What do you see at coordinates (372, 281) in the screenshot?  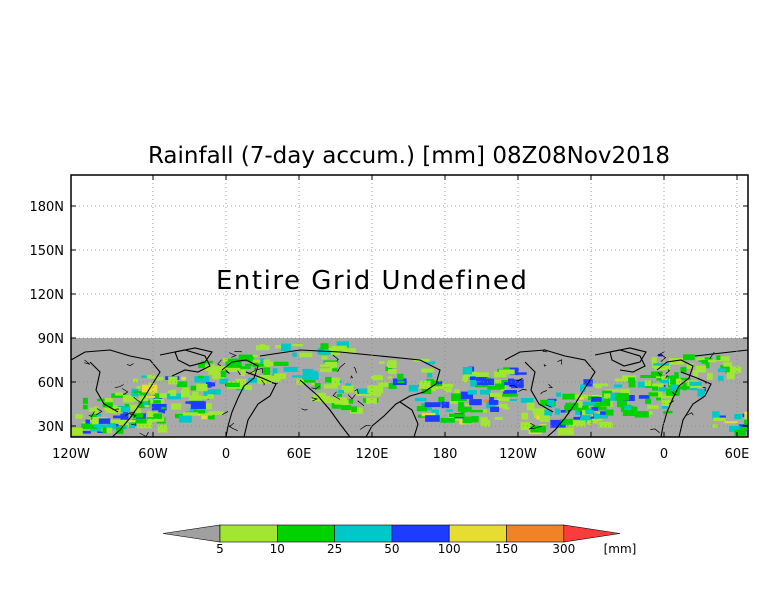 I see `undefined-annotation: Entire Grid Undefined` at bounding box center [372, 281].